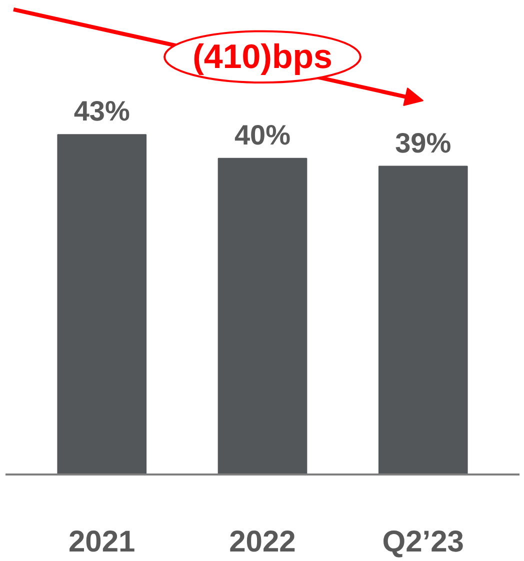 Image resolution: width=524 pixels, height=561 pixels. I want to click on text: (410)bps, so click(262, 57).